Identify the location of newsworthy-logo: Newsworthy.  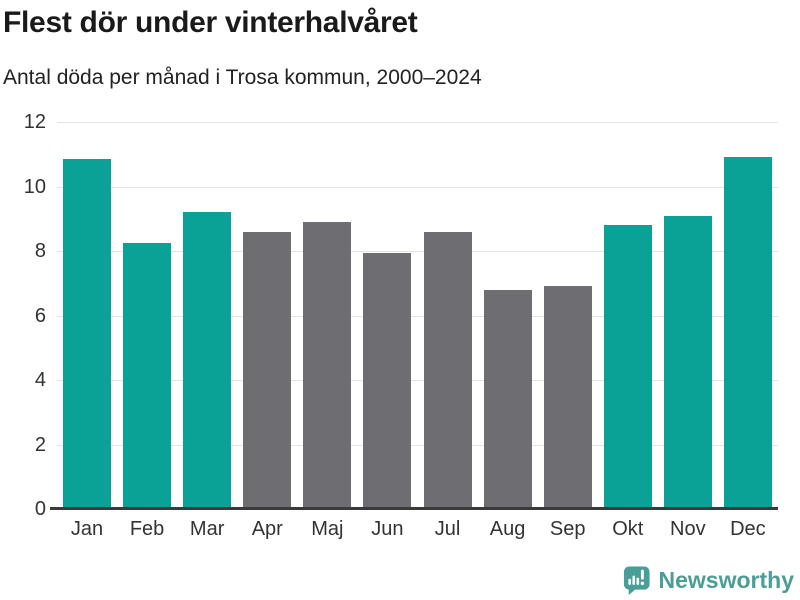
(708, 580).